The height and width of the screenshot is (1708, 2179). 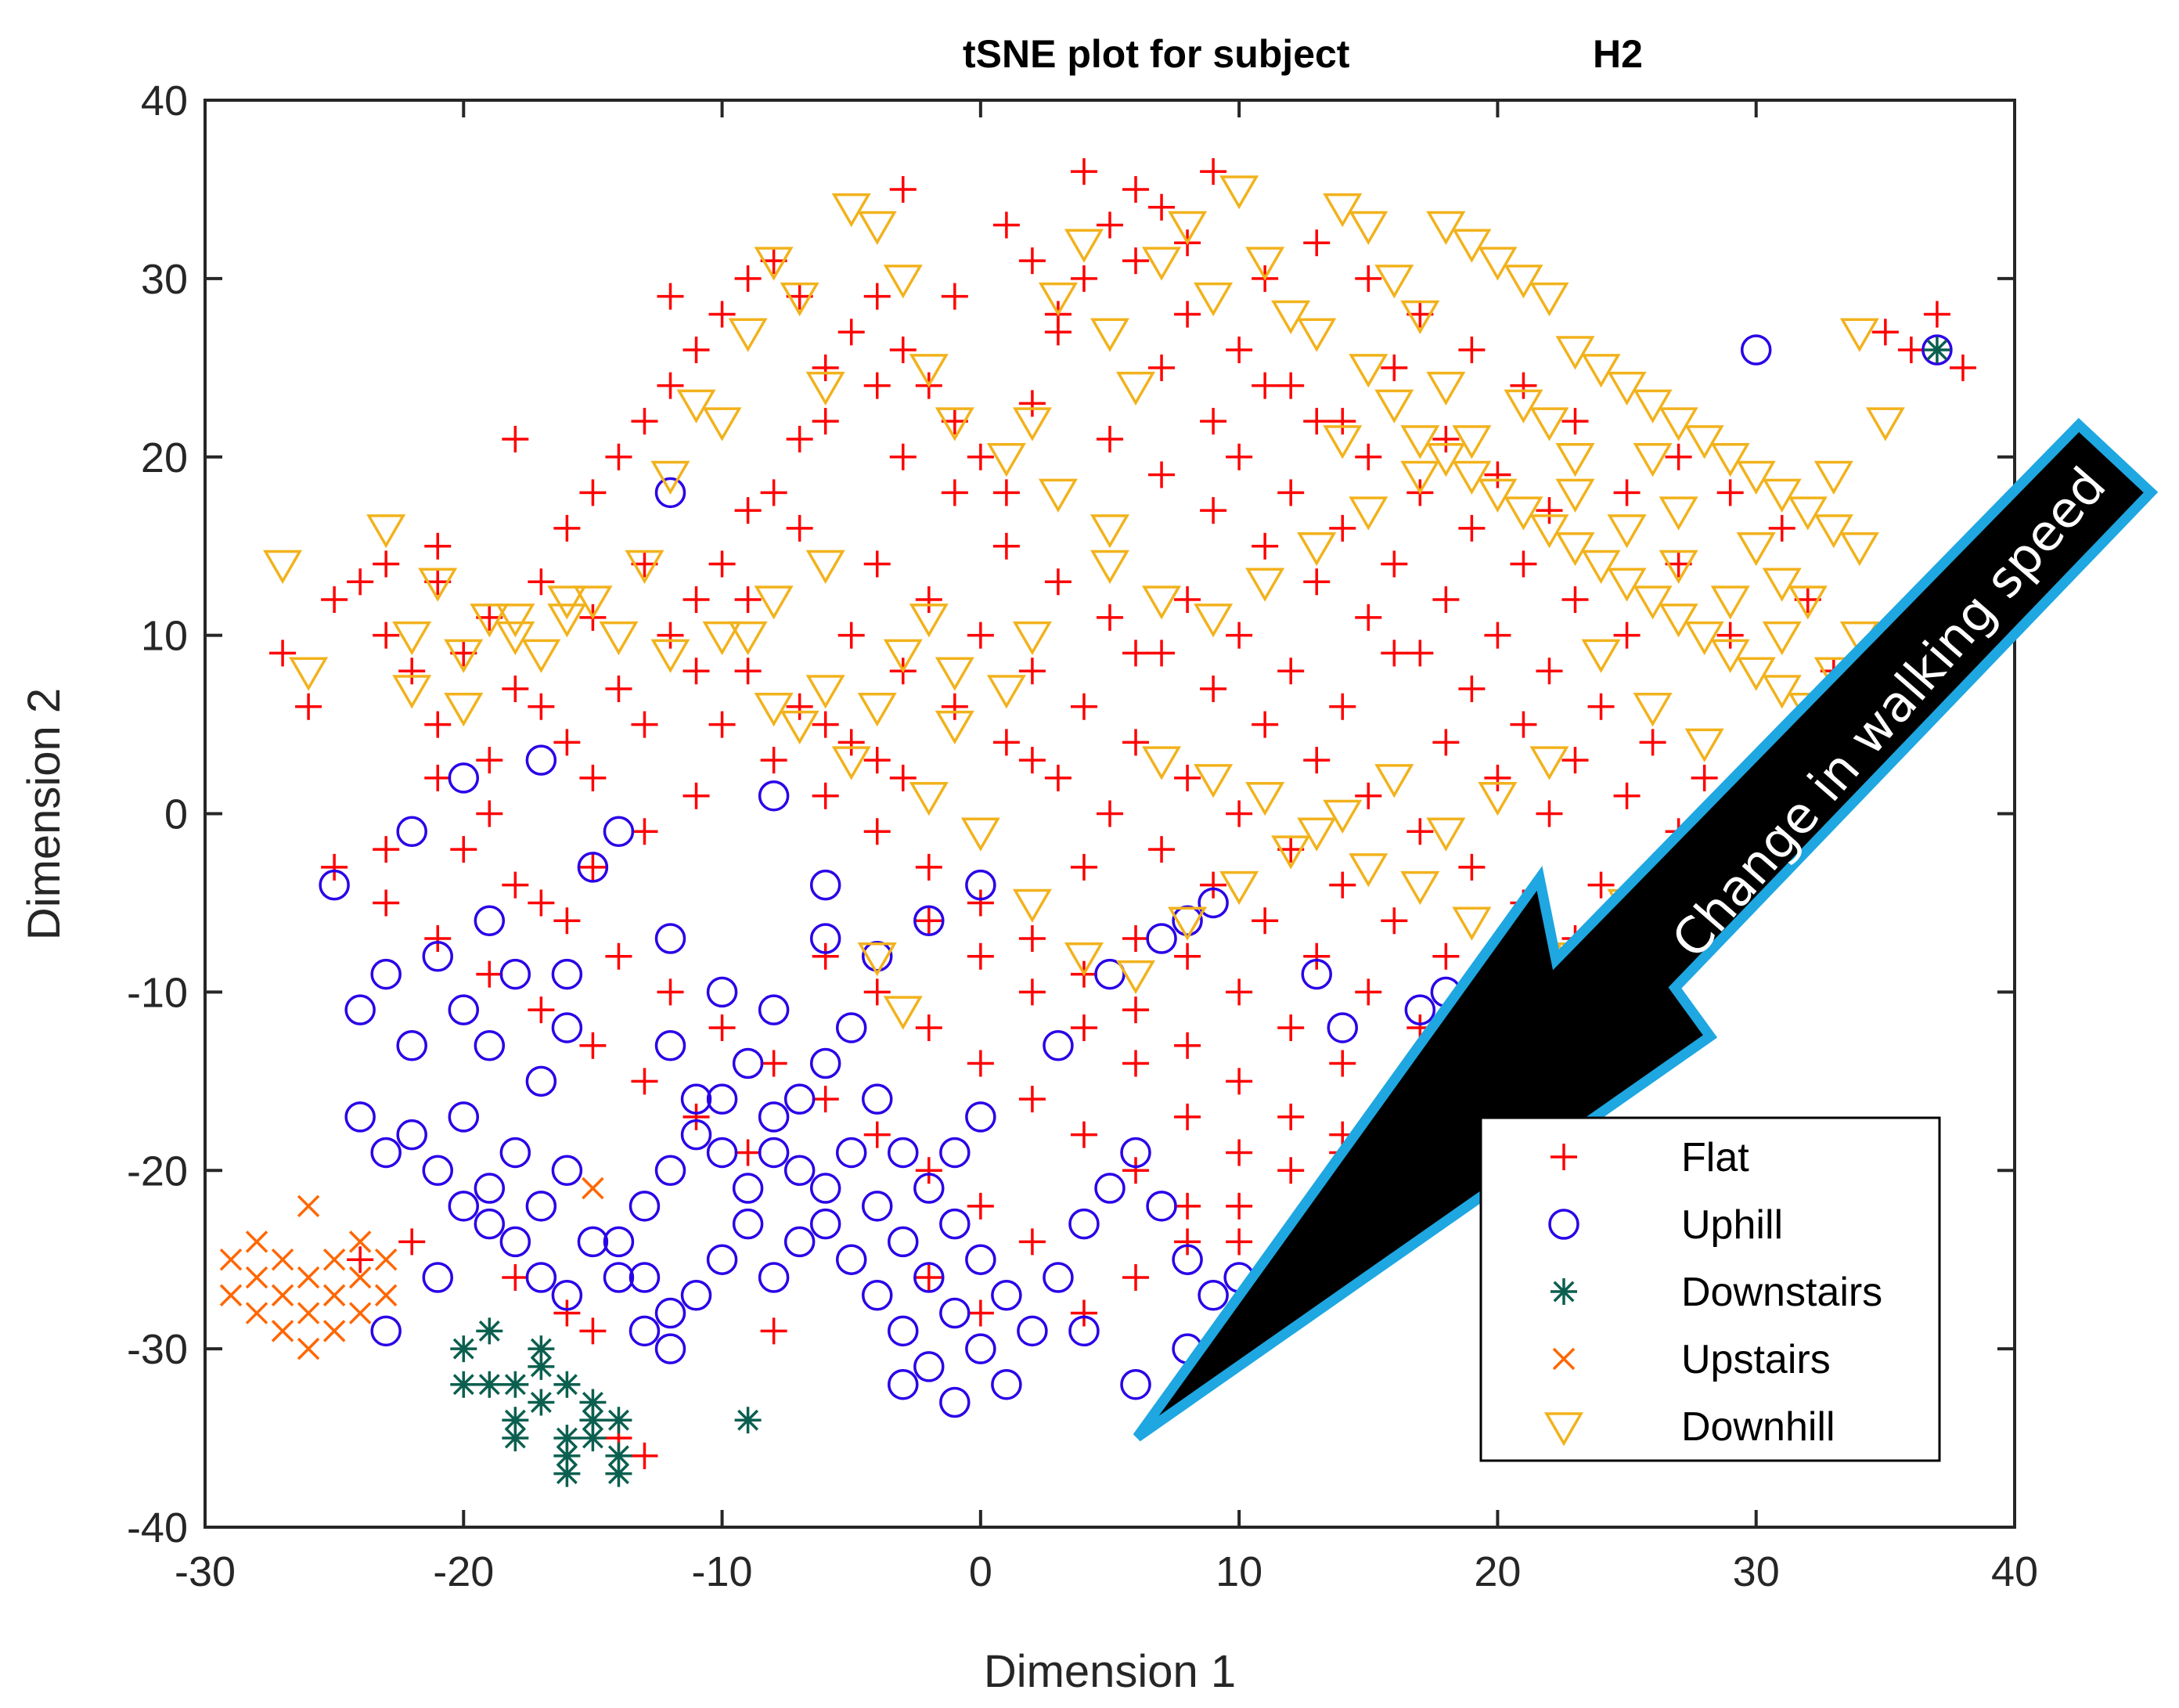 What do you see at coordinates (1563, 1429) in the screenshot?
I see `legend-marker-downhill` at bounding box center [1563, 1429].